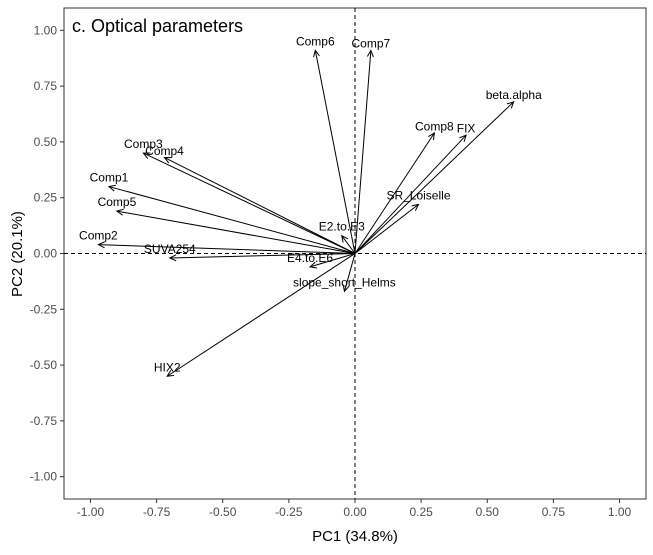 The image size is (653, 555). I want to click on vector-label: Comp8, so click(434, 126).